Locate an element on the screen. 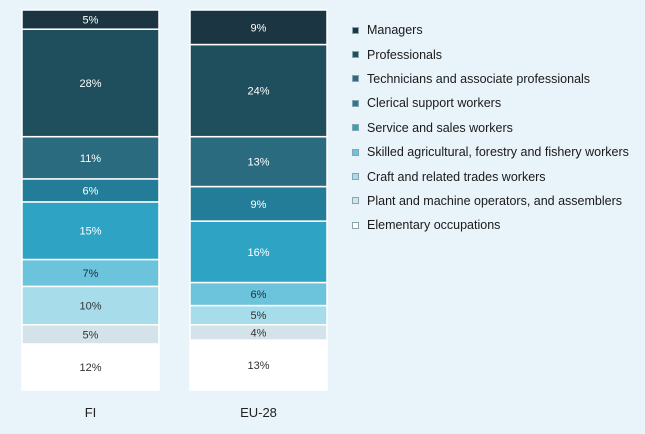  bar-segment-fi-skilled-agricultural-forestry-and-fishery-workers is located at coordinates (90, 273).